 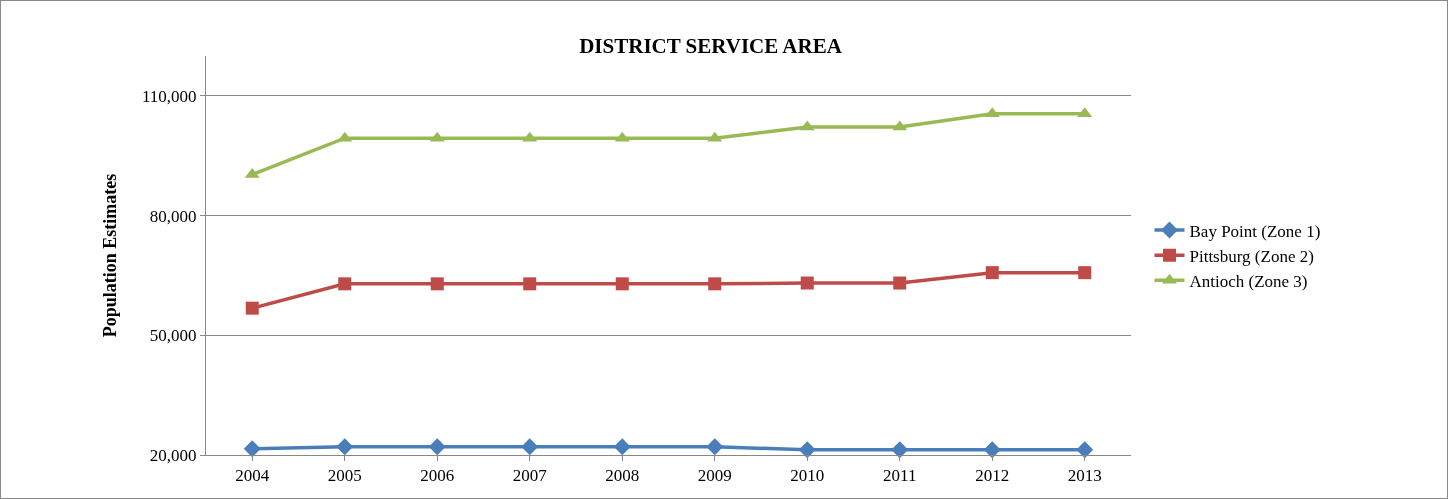 What do you see at coordinates (807, 476) in the screenshot?
I see `x-tick-label: 2010` at bounding box center [807, 476].